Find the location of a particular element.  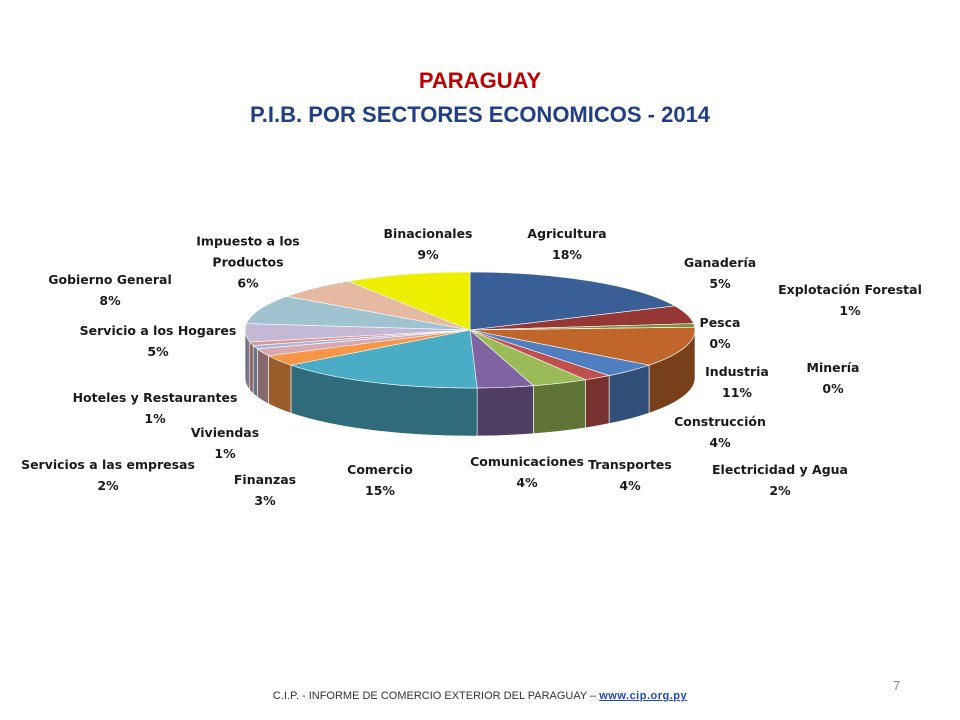

label-name: Binacionales is located at coordinates (428, 233).